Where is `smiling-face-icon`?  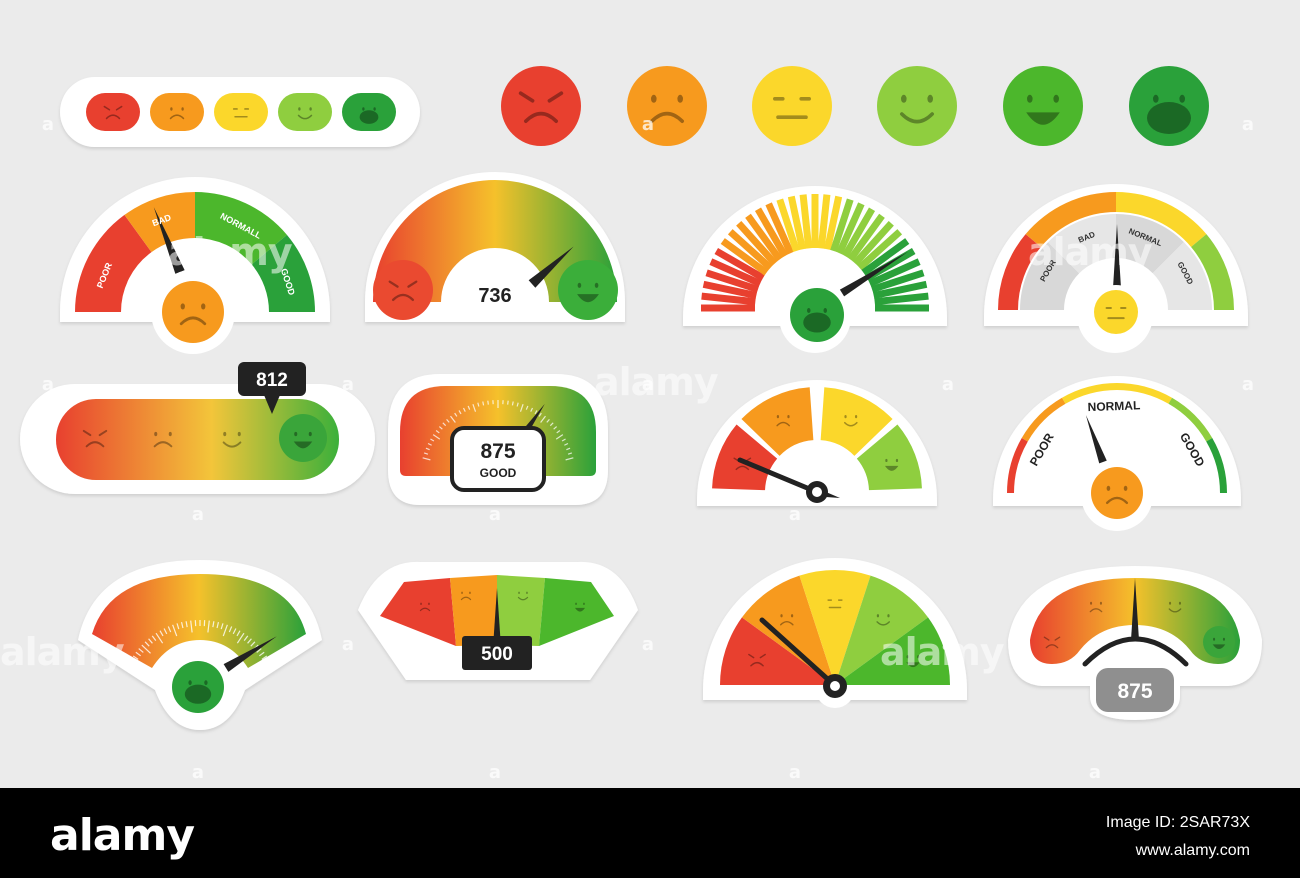 smiling-face-icon is located at coordinates (523, 596).